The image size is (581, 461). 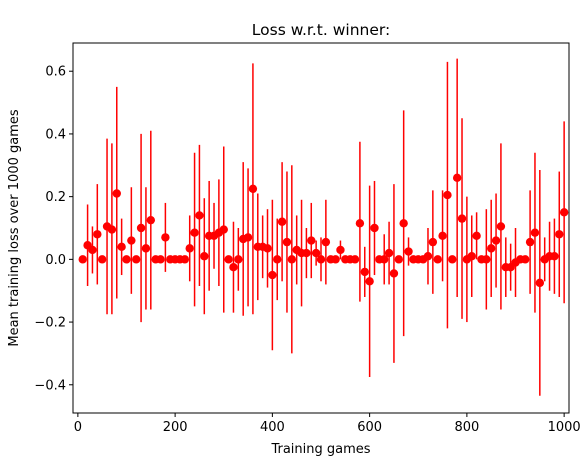 What do you see at coordinates (564, 427) in the screenshot?
I see `x-tick-label: 1000` at bounding box center [564, 427].